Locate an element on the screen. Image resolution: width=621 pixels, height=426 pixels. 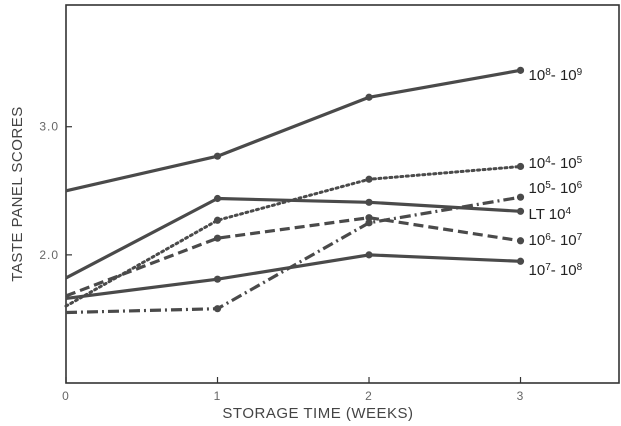
x-tick-label: 0 is located at coordinates (66, 396).